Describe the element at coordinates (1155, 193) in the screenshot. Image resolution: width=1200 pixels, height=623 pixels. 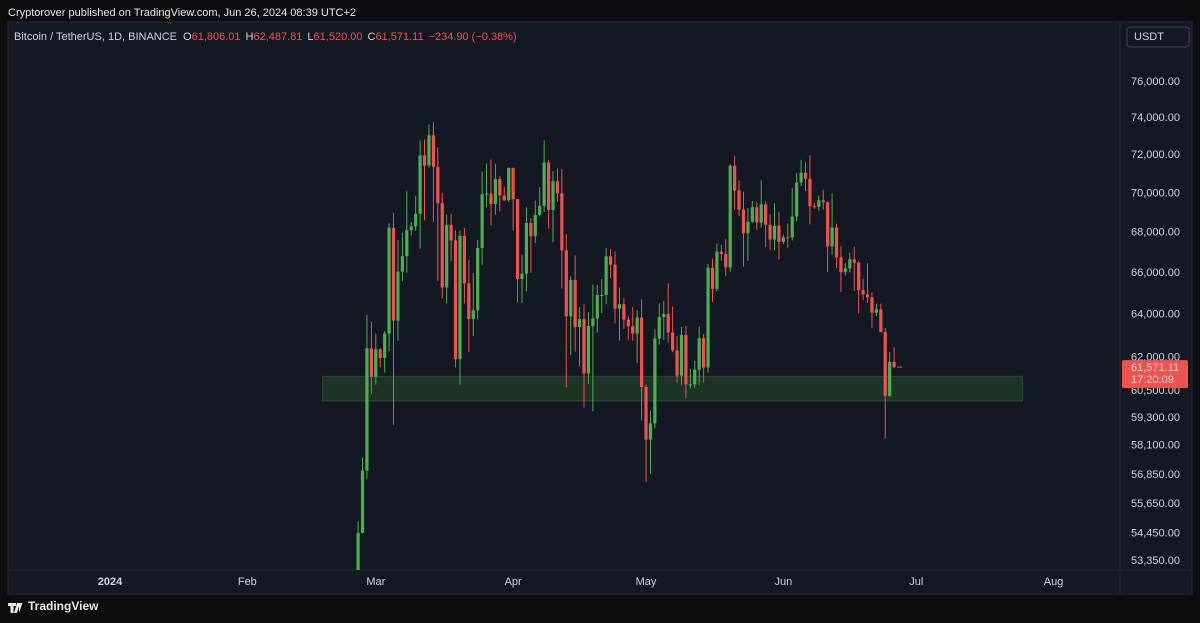
I see `y-tick-label: 70,000.00` at that location.